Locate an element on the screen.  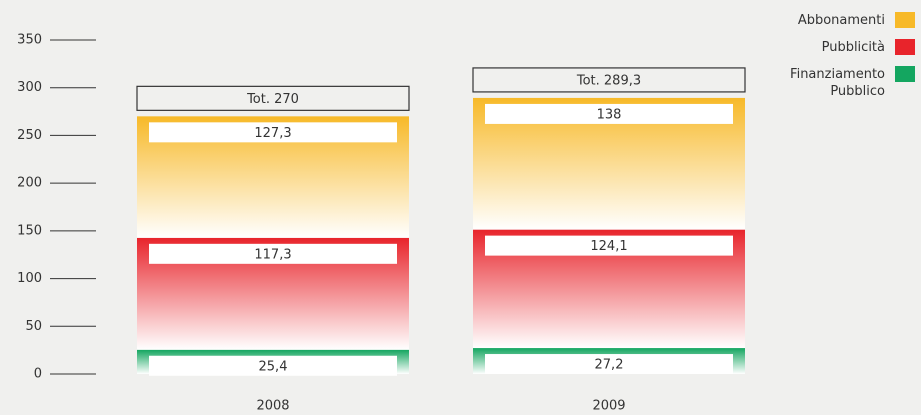
total-label: Tot. 270 is located at coordinates (272, 99).